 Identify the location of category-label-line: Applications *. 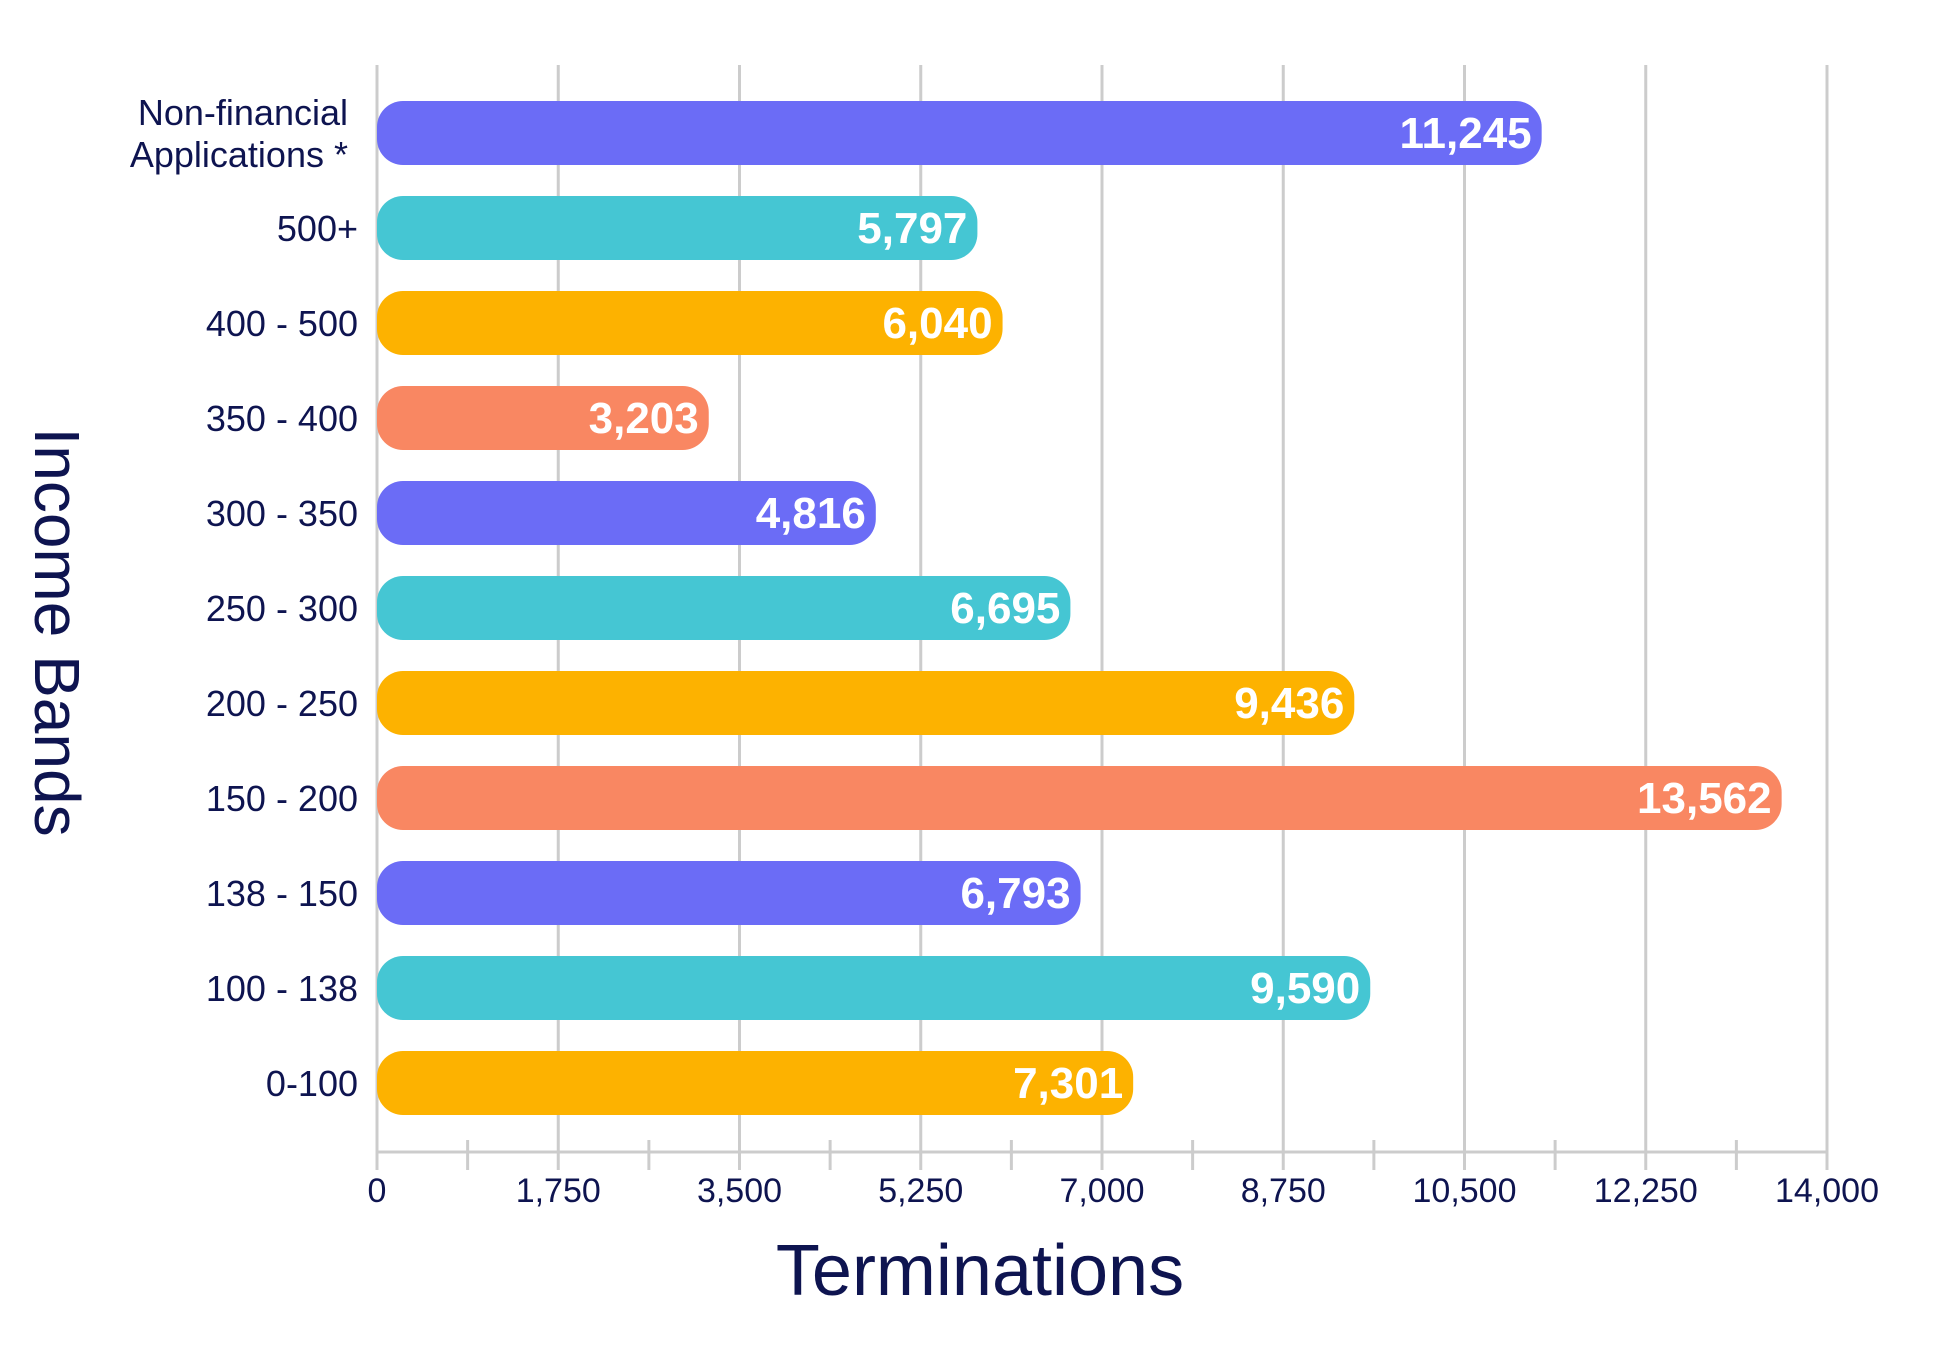
(239, 154).